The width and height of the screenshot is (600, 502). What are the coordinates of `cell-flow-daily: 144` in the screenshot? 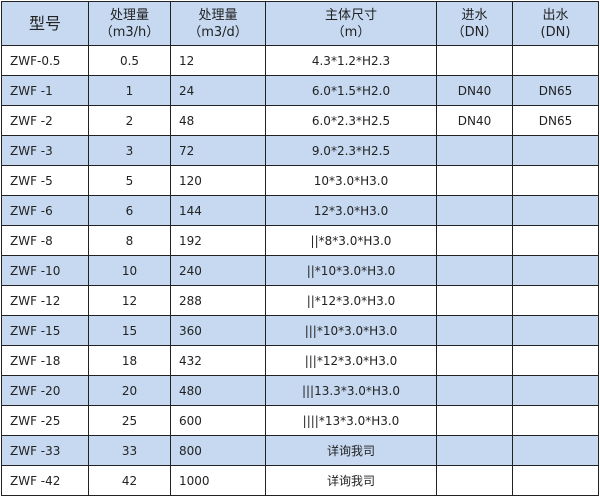 It's located at (218, 210).